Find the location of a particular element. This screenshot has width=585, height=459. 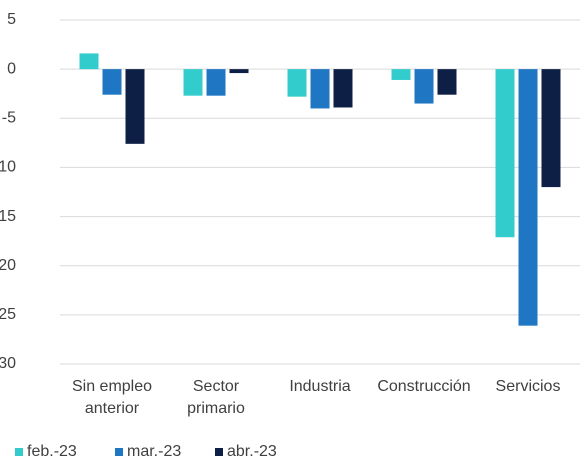

y-tick-label: -30 is located at coordinates (8, 363).